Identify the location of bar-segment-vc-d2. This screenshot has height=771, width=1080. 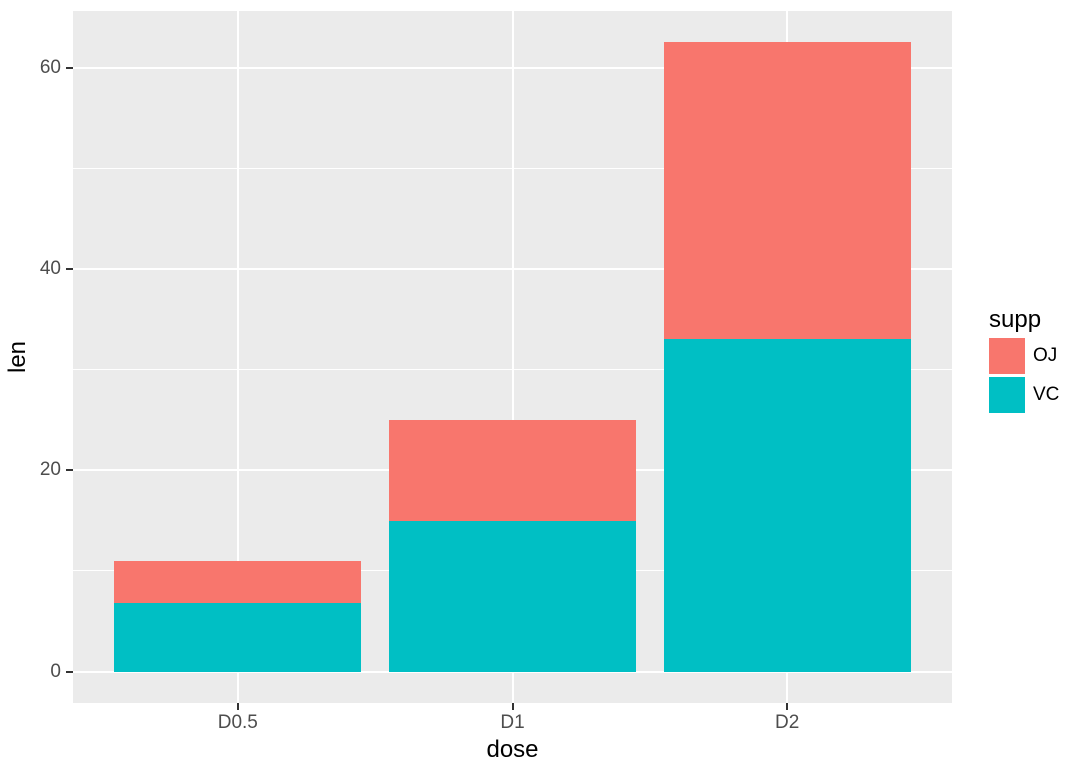
(787, 505).